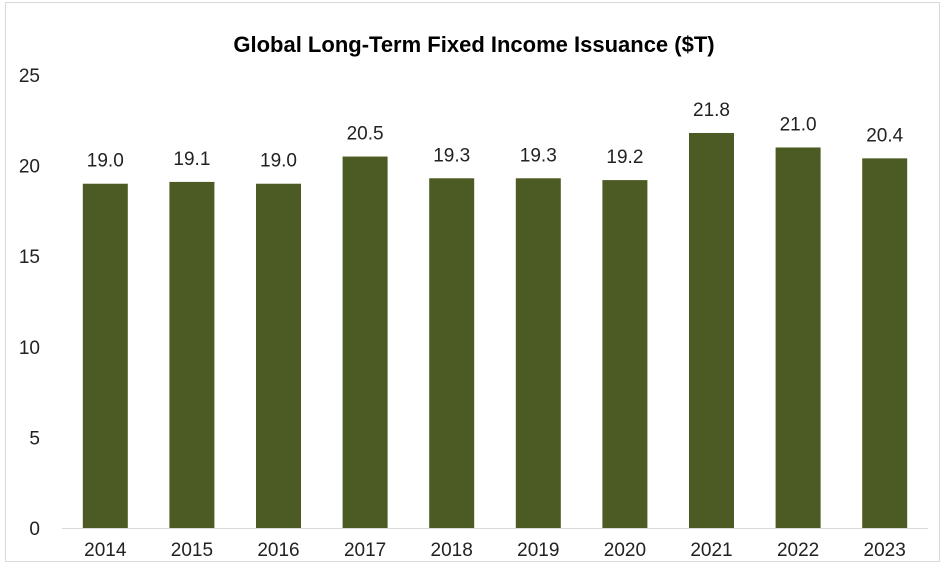 The height and width of the screenshot is (567, 947). What do you see at coordinates (452, 550) in the screenshot?
I see `x-tick-label: 2018` at bounding box center [452, 550].